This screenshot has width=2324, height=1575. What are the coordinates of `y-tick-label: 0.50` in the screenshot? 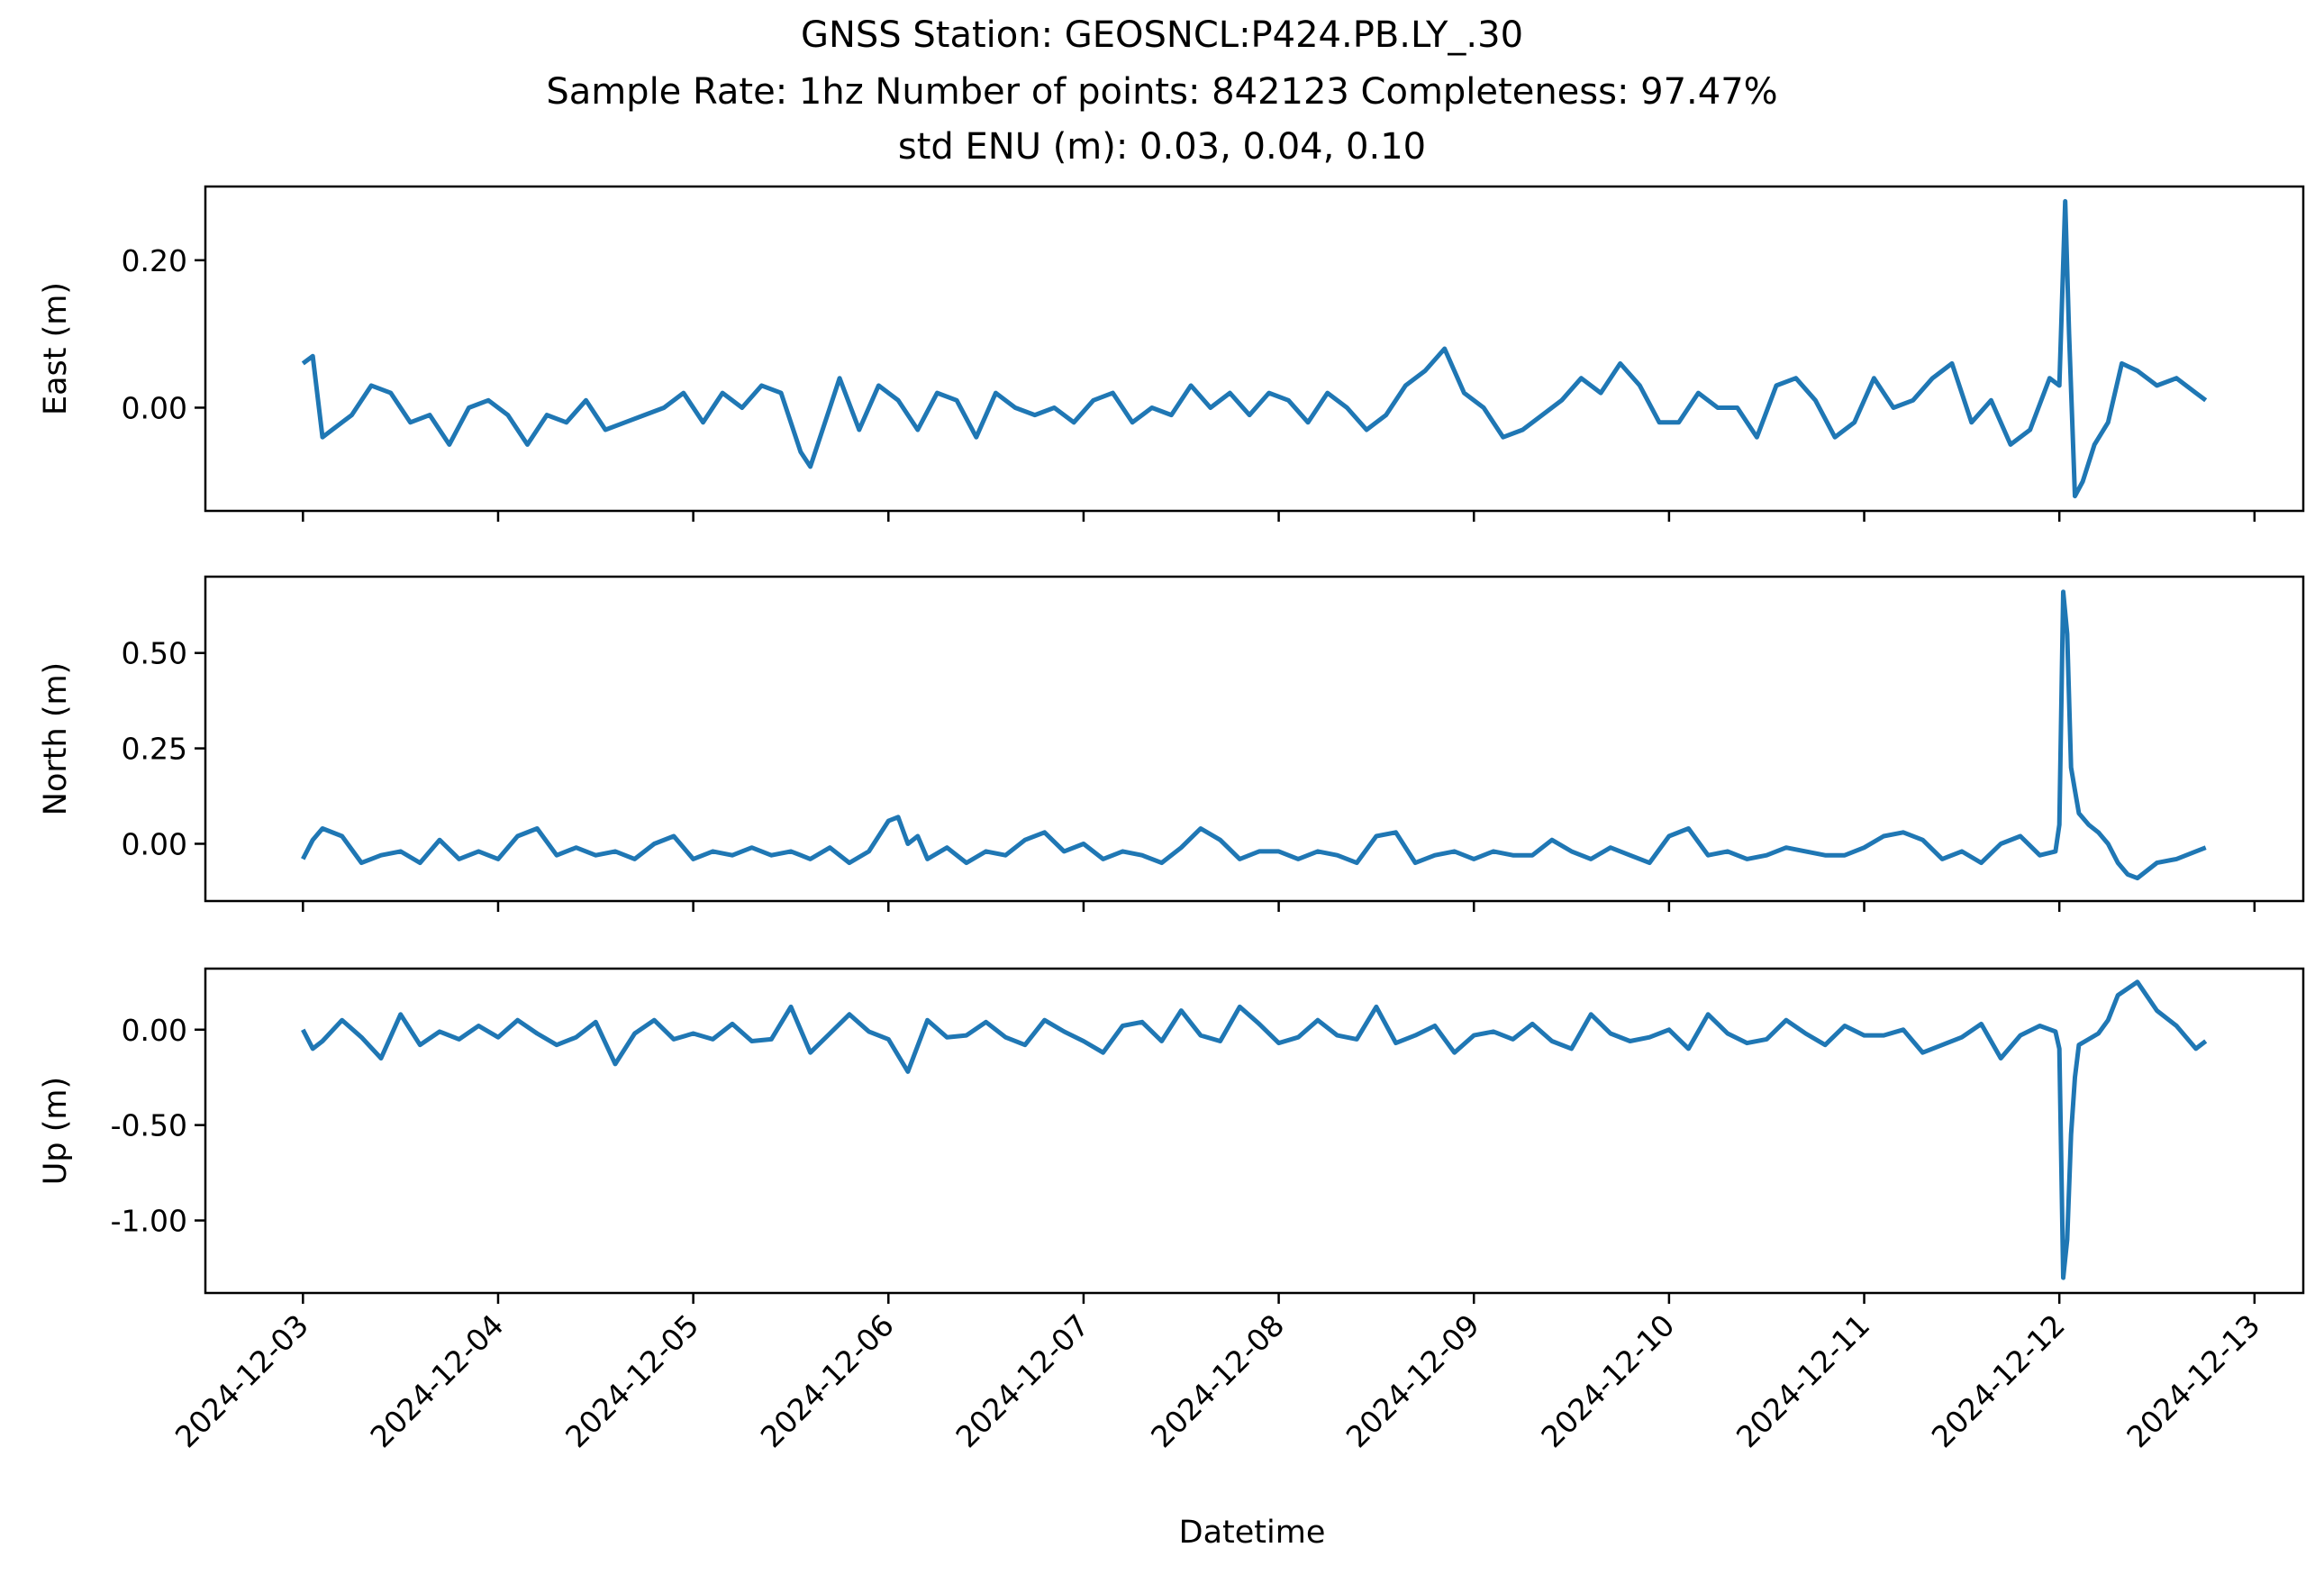 It's located at (155, 653).